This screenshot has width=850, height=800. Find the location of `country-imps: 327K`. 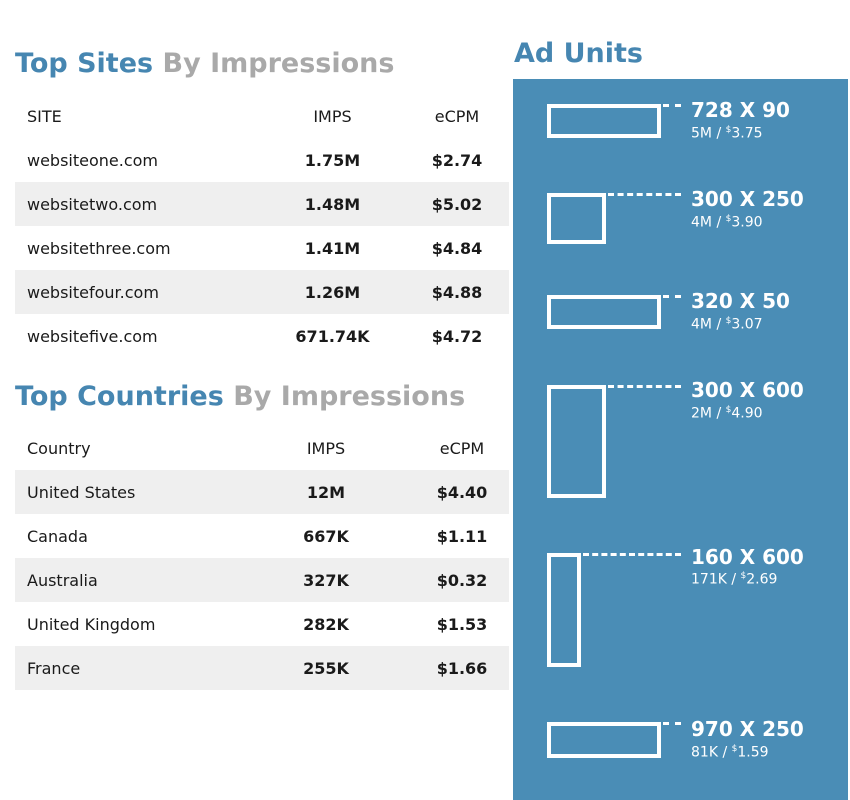

country-imps: 327K is located at coordinates (326, 580).